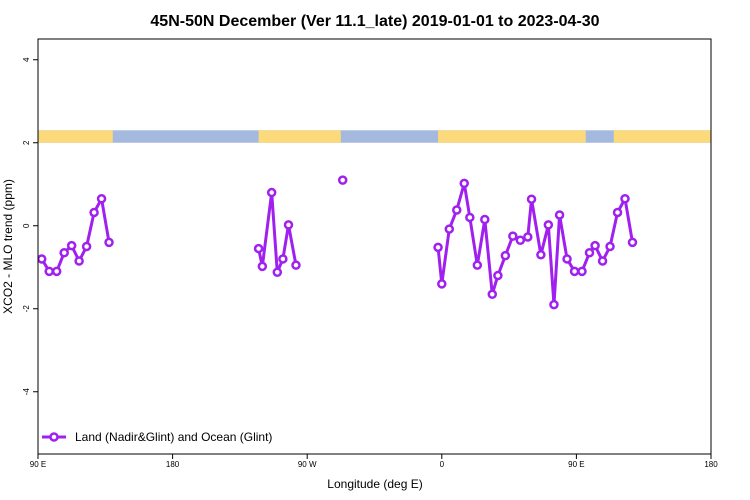  I want to click on ocean-band, so click(374, 136).